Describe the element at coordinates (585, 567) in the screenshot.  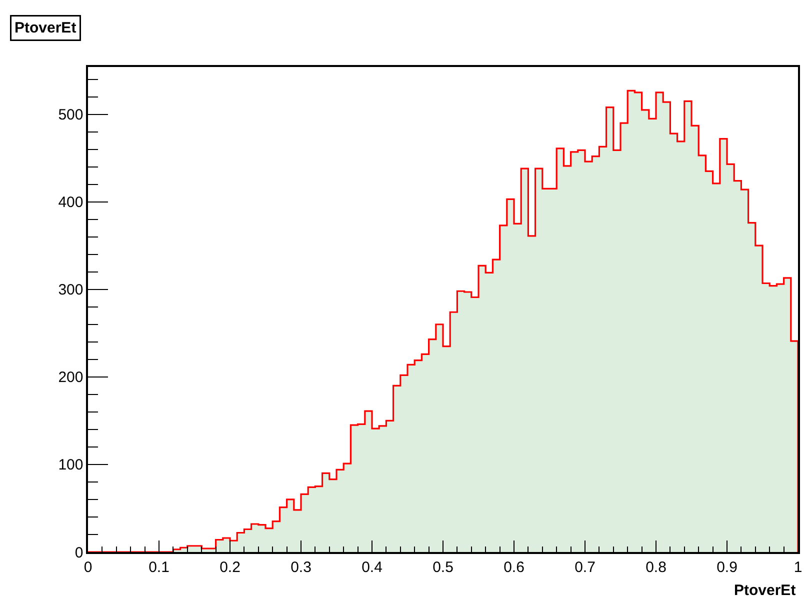
I see `x-tick-label: 0.7` at that location.